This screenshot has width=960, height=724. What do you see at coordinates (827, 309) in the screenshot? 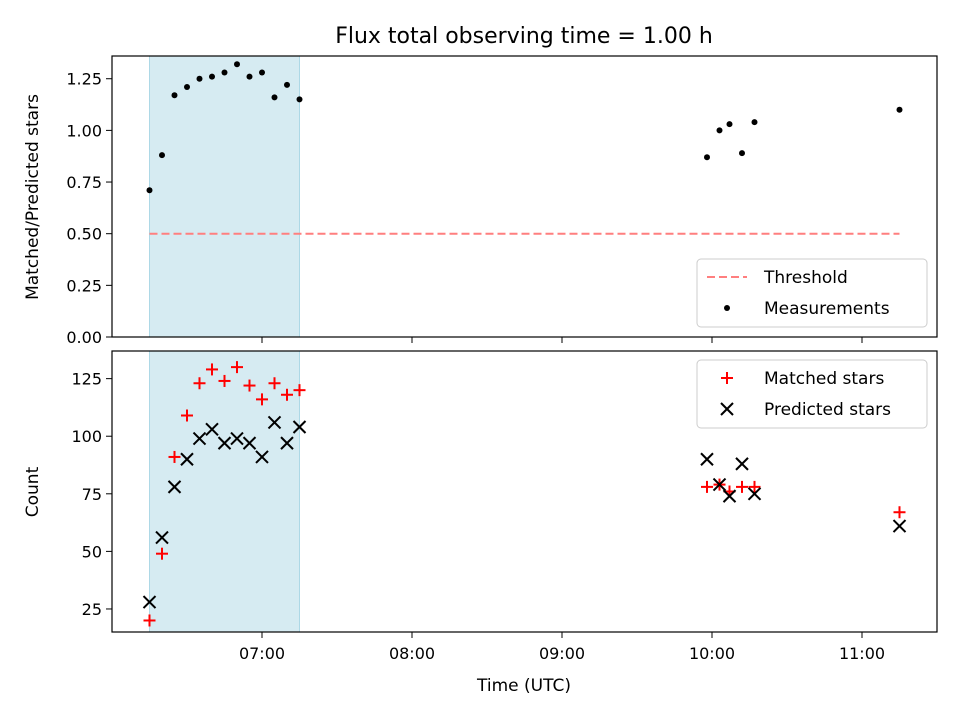
I see `legend-label: Measurements` at bounding box center [827, 309].